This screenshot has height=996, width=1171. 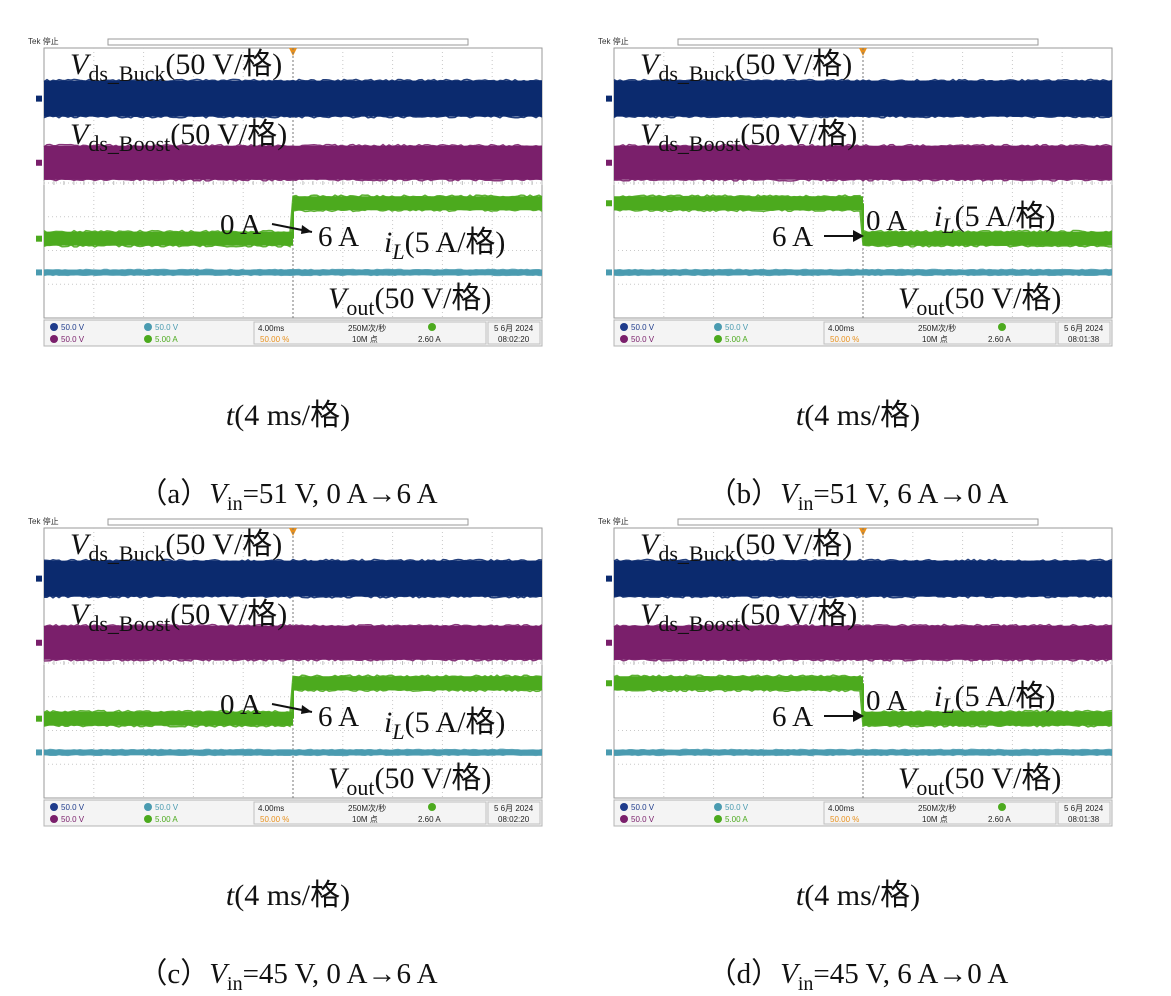 I want to click on datetime-box, so click(x=1084, y=813).